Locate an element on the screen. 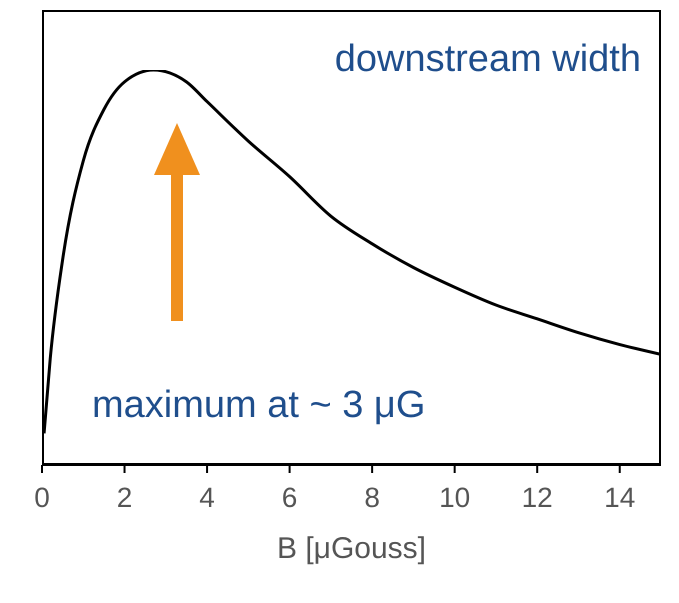  x-tick-label: 8 is located at coordinates (372, 497).